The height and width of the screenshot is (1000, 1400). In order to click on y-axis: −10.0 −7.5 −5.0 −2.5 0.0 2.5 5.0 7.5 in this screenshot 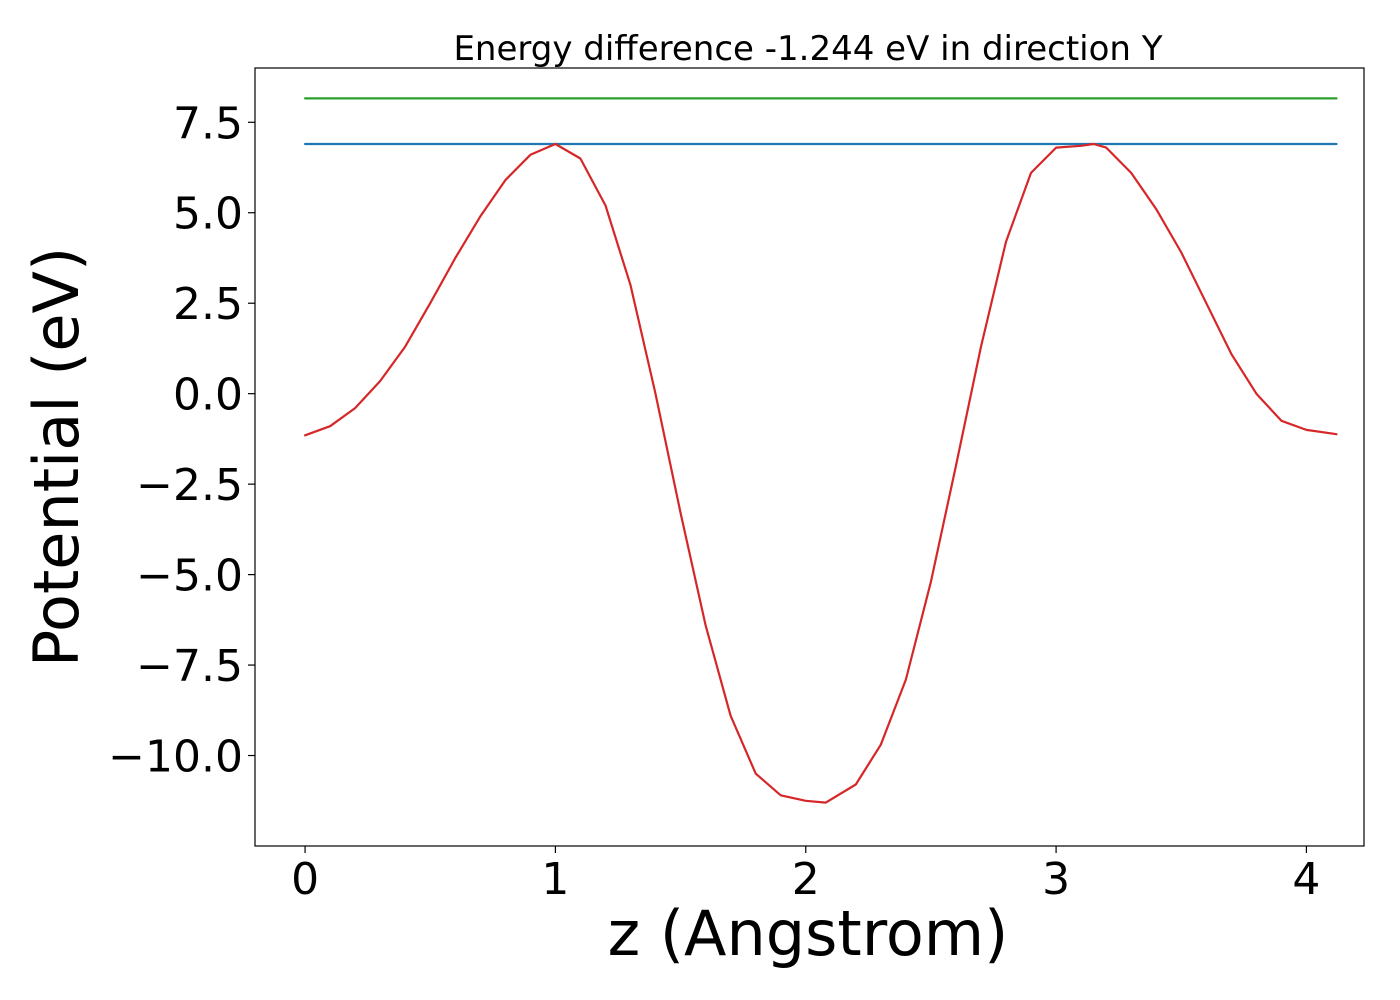, I will do `click(181, 440)`.